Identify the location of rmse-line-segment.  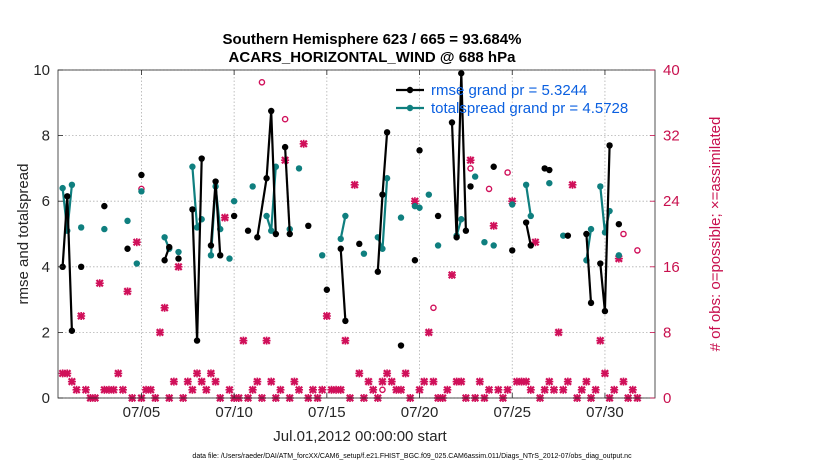
(343, 284).